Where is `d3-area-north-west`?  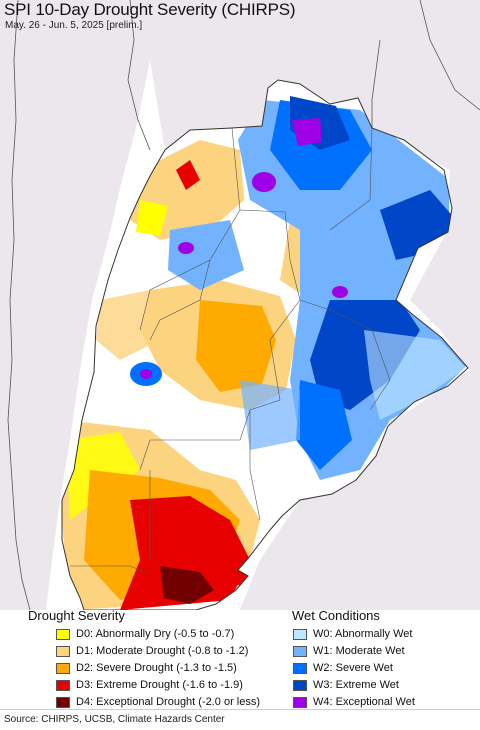 d3-area-north-west is located at coordinates (188, 175).